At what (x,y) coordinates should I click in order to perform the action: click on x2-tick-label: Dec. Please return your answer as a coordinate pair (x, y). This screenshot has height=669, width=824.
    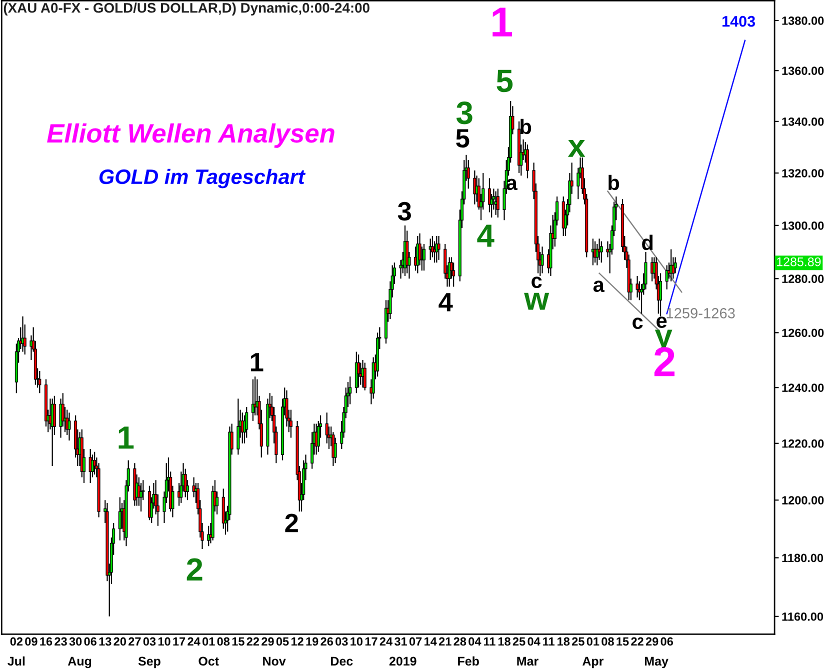
    Looking at the image, I should click on (342, 661).